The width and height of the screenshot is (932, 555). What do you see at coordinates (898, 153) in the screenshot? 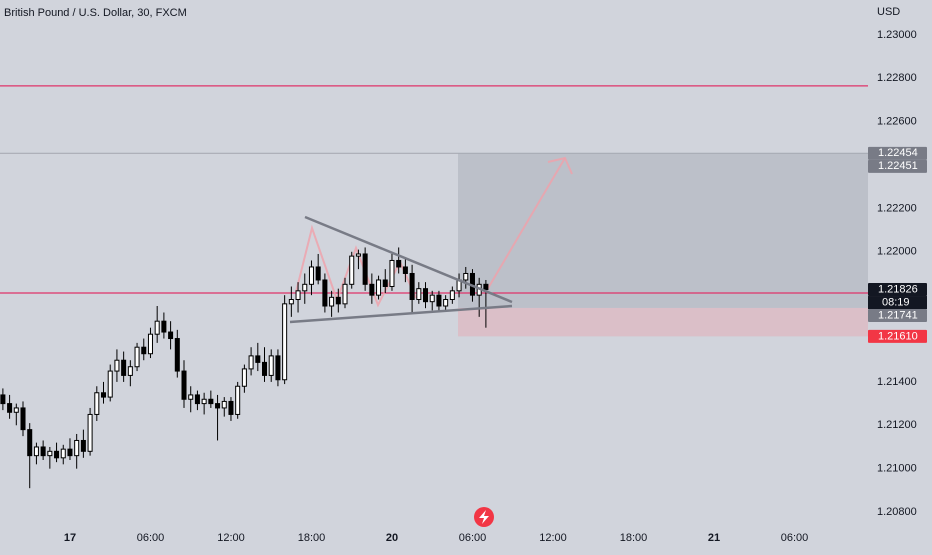
I see `price-label: 1.22454` at bounding box center [898, 153].